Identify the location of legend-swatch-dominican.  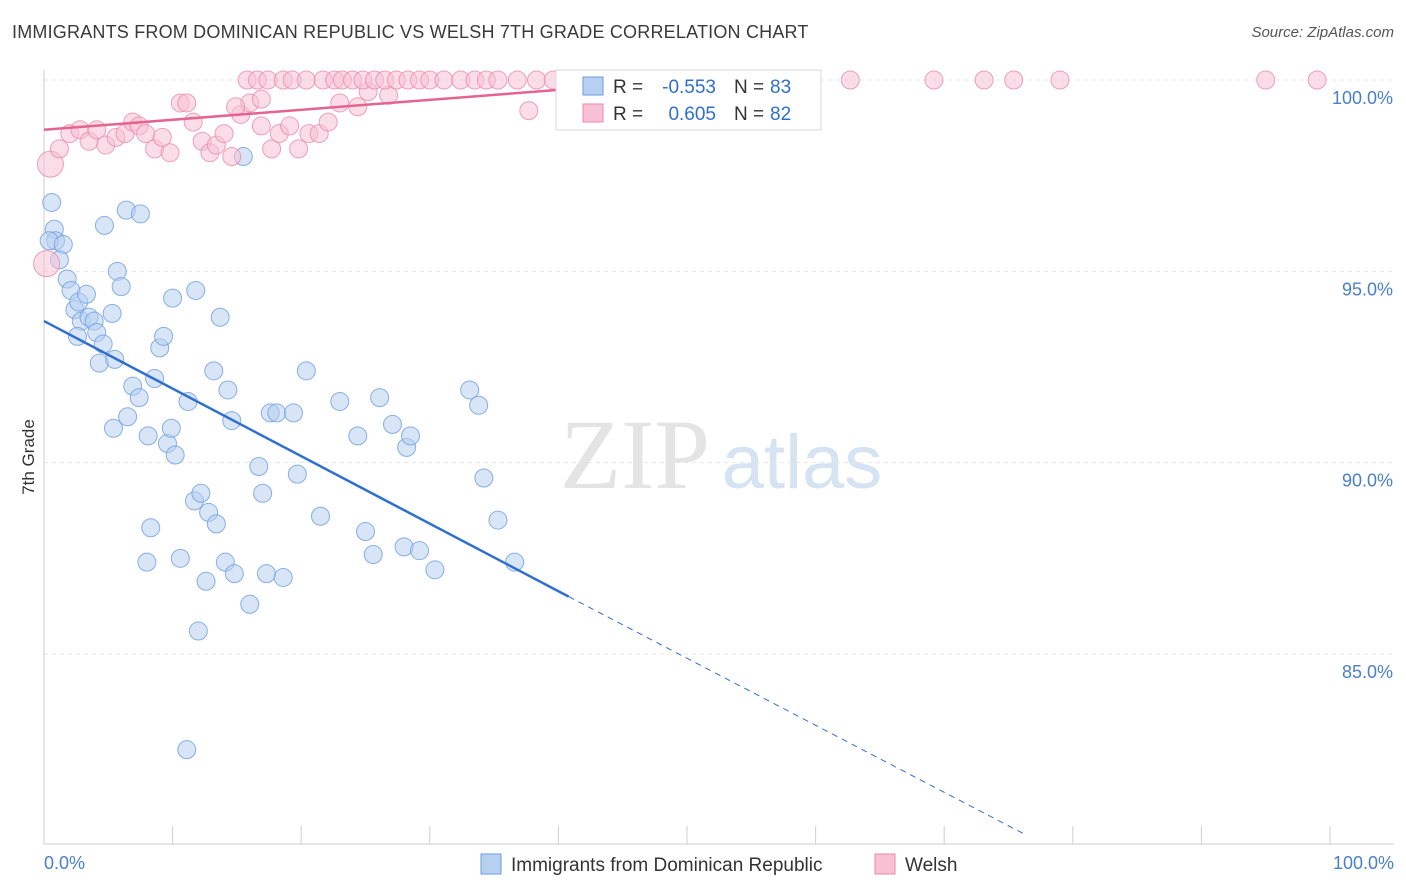
(593, 86).